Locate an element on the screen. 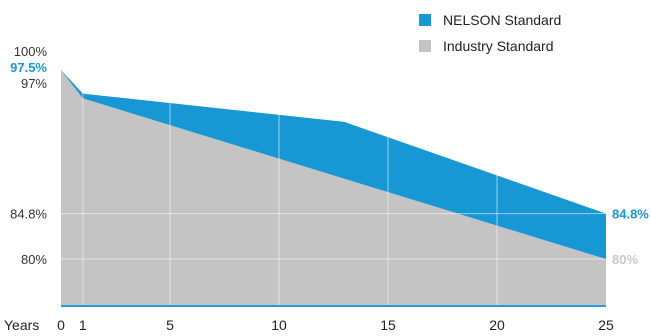 The height and width of the screenshot is (336, 651). legend: NELSON Standard Industry Standard is located at coordinates (490, 33).